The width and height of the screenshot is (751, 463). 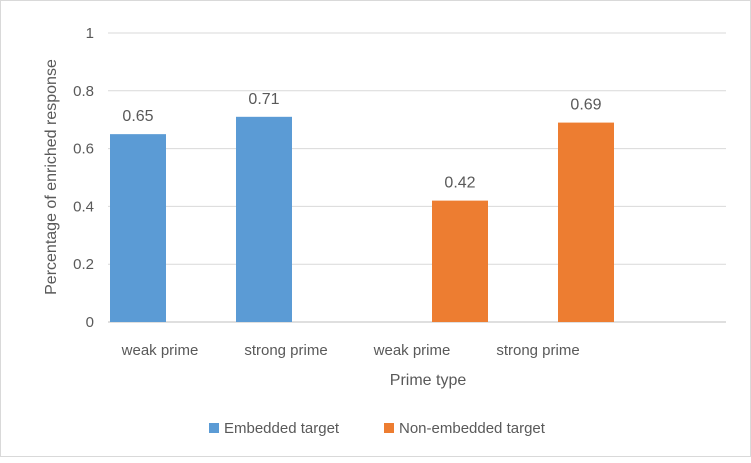 I want to click on y-axis-title: Percentage of enriched response, so click(x=51, y=177).